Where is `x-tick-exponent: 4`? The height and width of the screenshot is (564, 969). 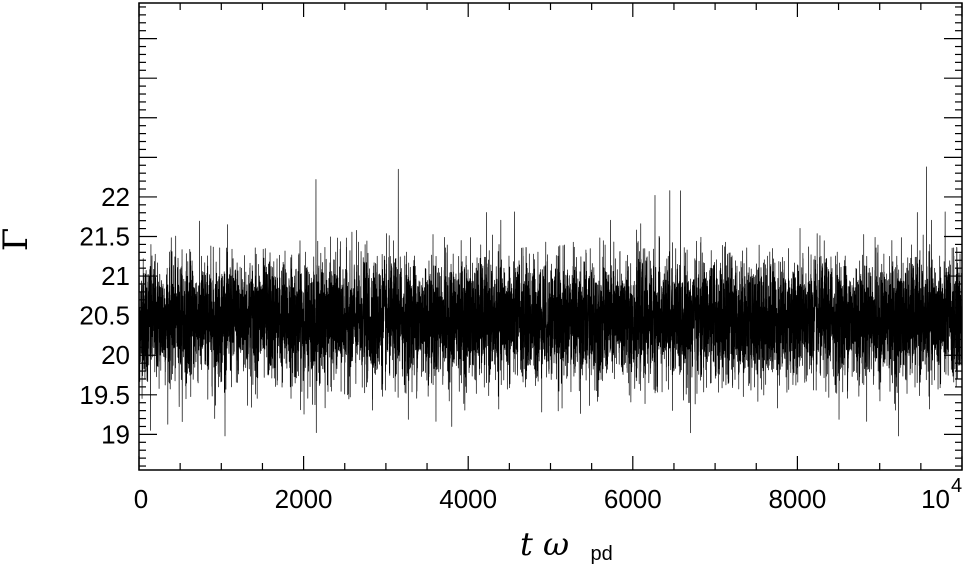 x-tick-exponent: 4 is located at coordinates (956, 486).